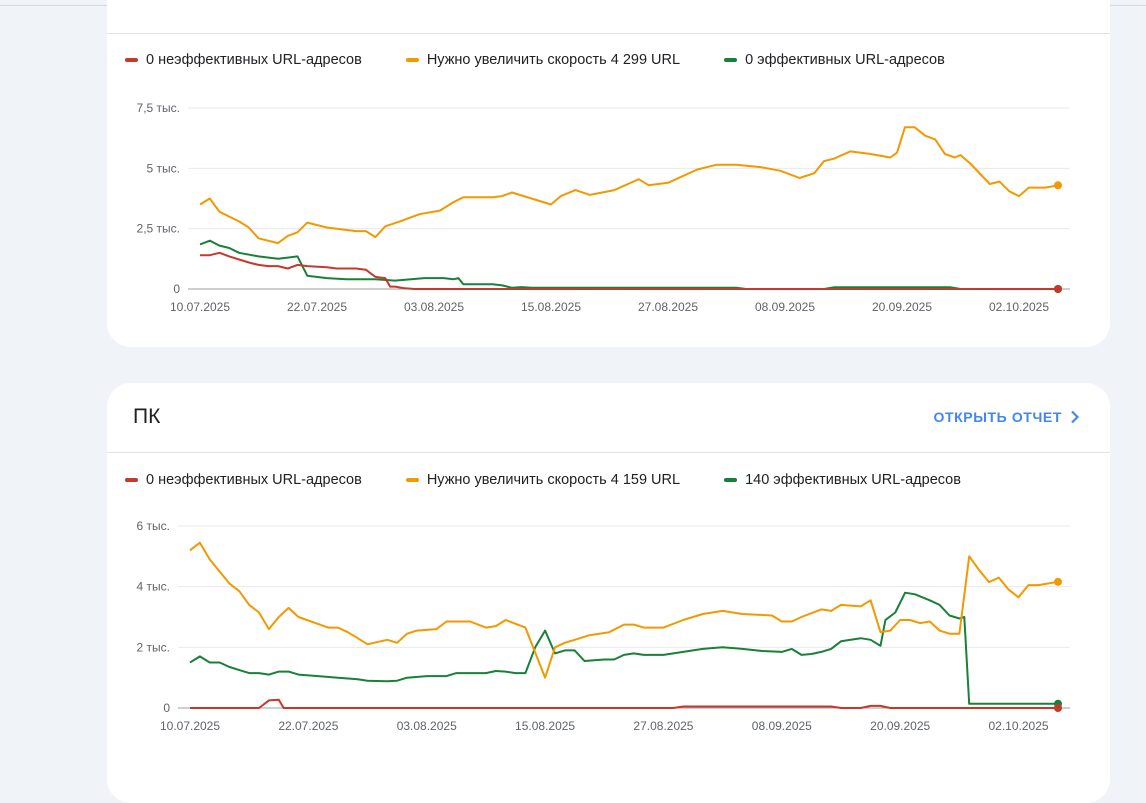 This screenshot has width=1146, height=803. What do you see at coordinates (997, 417) in the screenshot?
I see `open-report-label: ОТКРЫТЬ ОТЧЕТ` at bounding box center [997, 417].